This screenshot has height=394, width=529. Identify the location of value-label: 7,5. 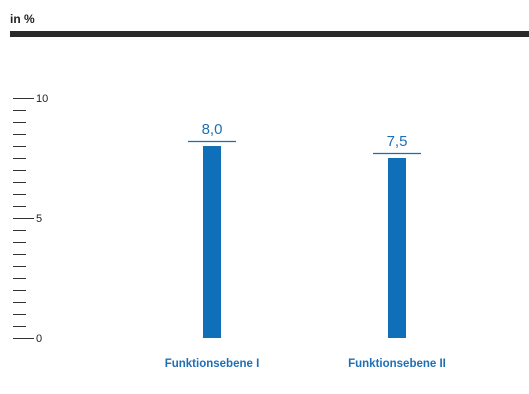
(397, 141).